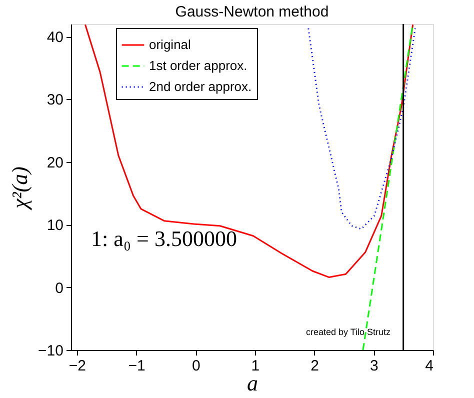 The height and width of the screenshot is (398, 474). Describe the element at coordinates (314, 366) in the screenshot. I see `x-tick-label: 2` at that location.